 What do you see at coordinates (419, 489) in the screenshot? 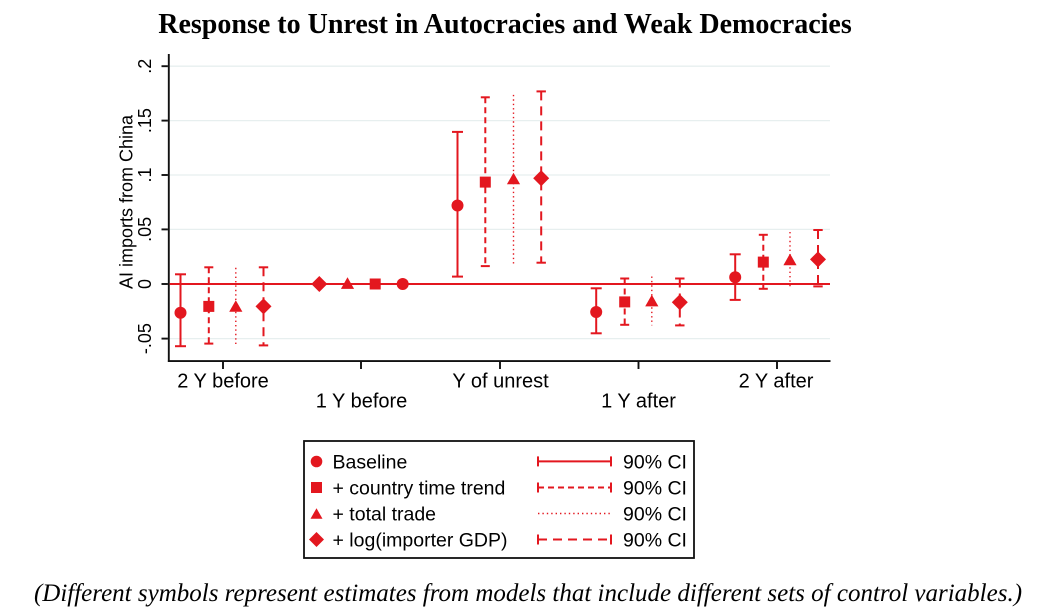
I see `svg-text: + country time trend` at bounding box center [419, 489].